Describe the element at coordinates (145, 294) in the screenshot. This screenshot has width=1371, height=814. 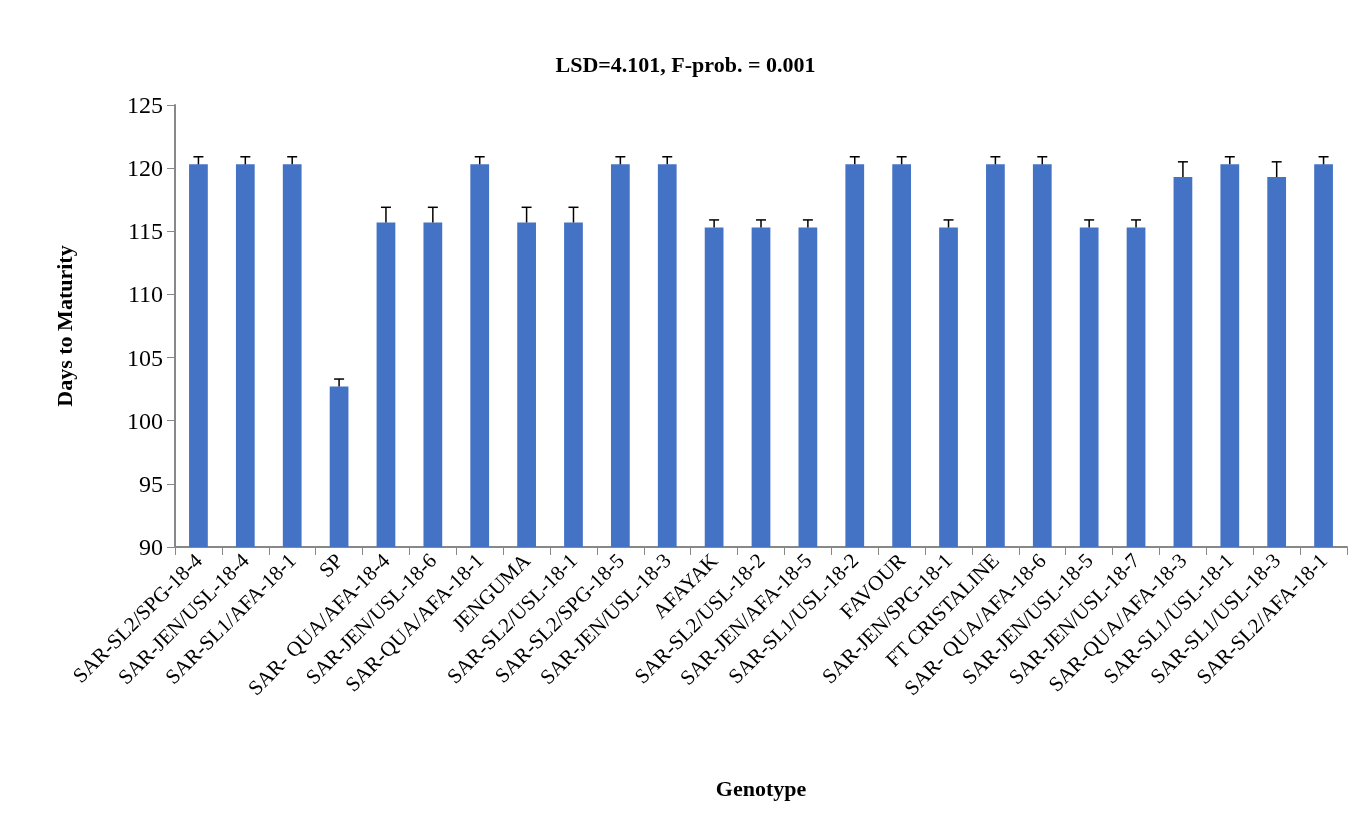
I see `y-tick-label: 110` at that location.